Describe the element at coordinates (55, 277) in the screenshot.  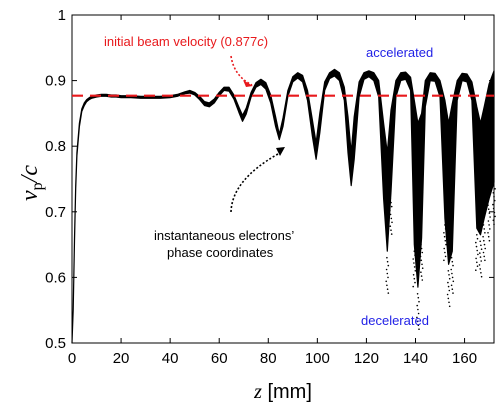
I see `y-tick-label: 0.6` at that location.